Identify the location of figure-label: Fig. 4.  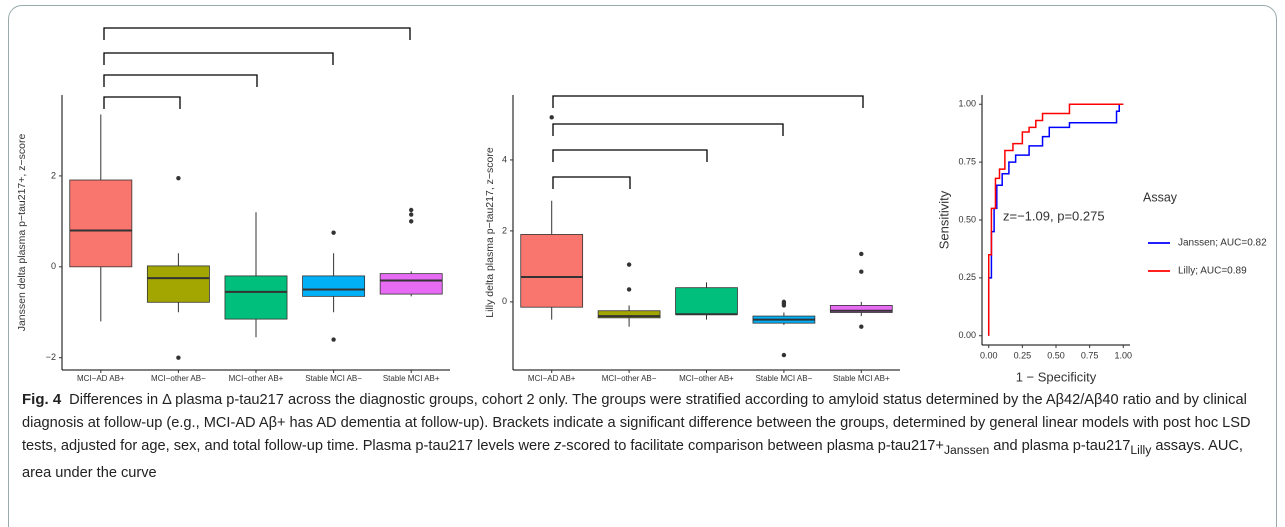
(42, 399).